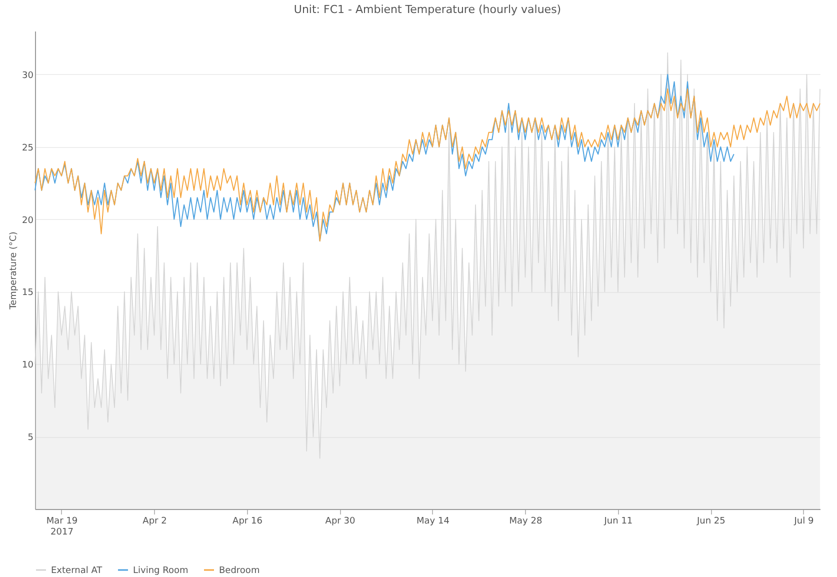  I want to click on x-tick-label: Jun 11, so click(618, 521).